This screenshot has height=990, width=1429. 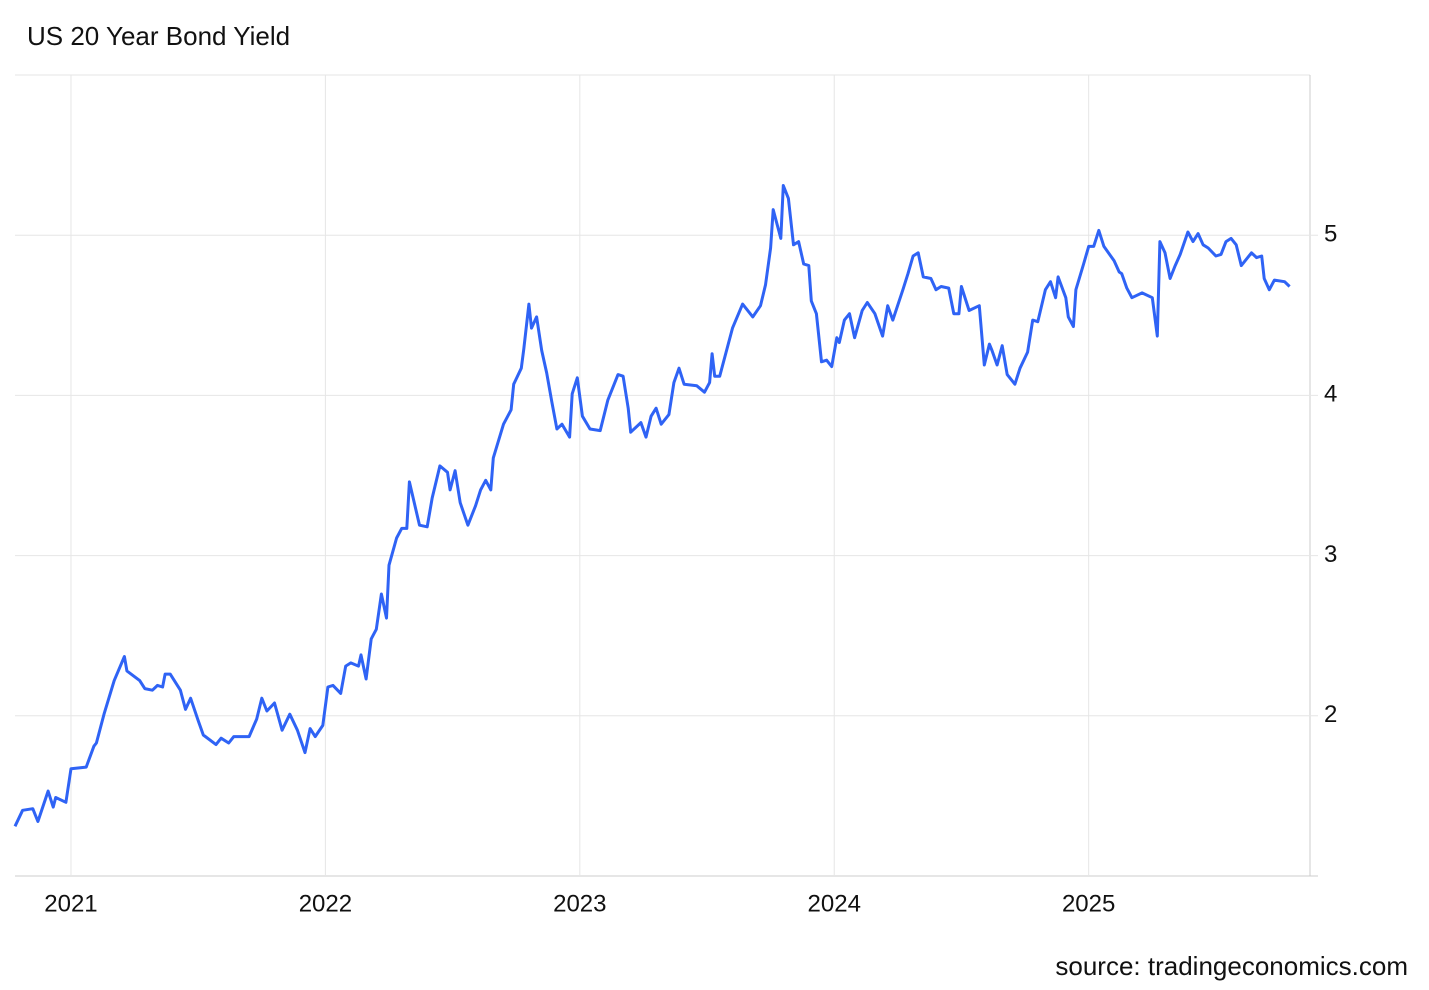 What do you see at coordinates (1088, 903) in the screenshot?
I see `x-tick-label: 2025` at bounding box center [1088, 903].